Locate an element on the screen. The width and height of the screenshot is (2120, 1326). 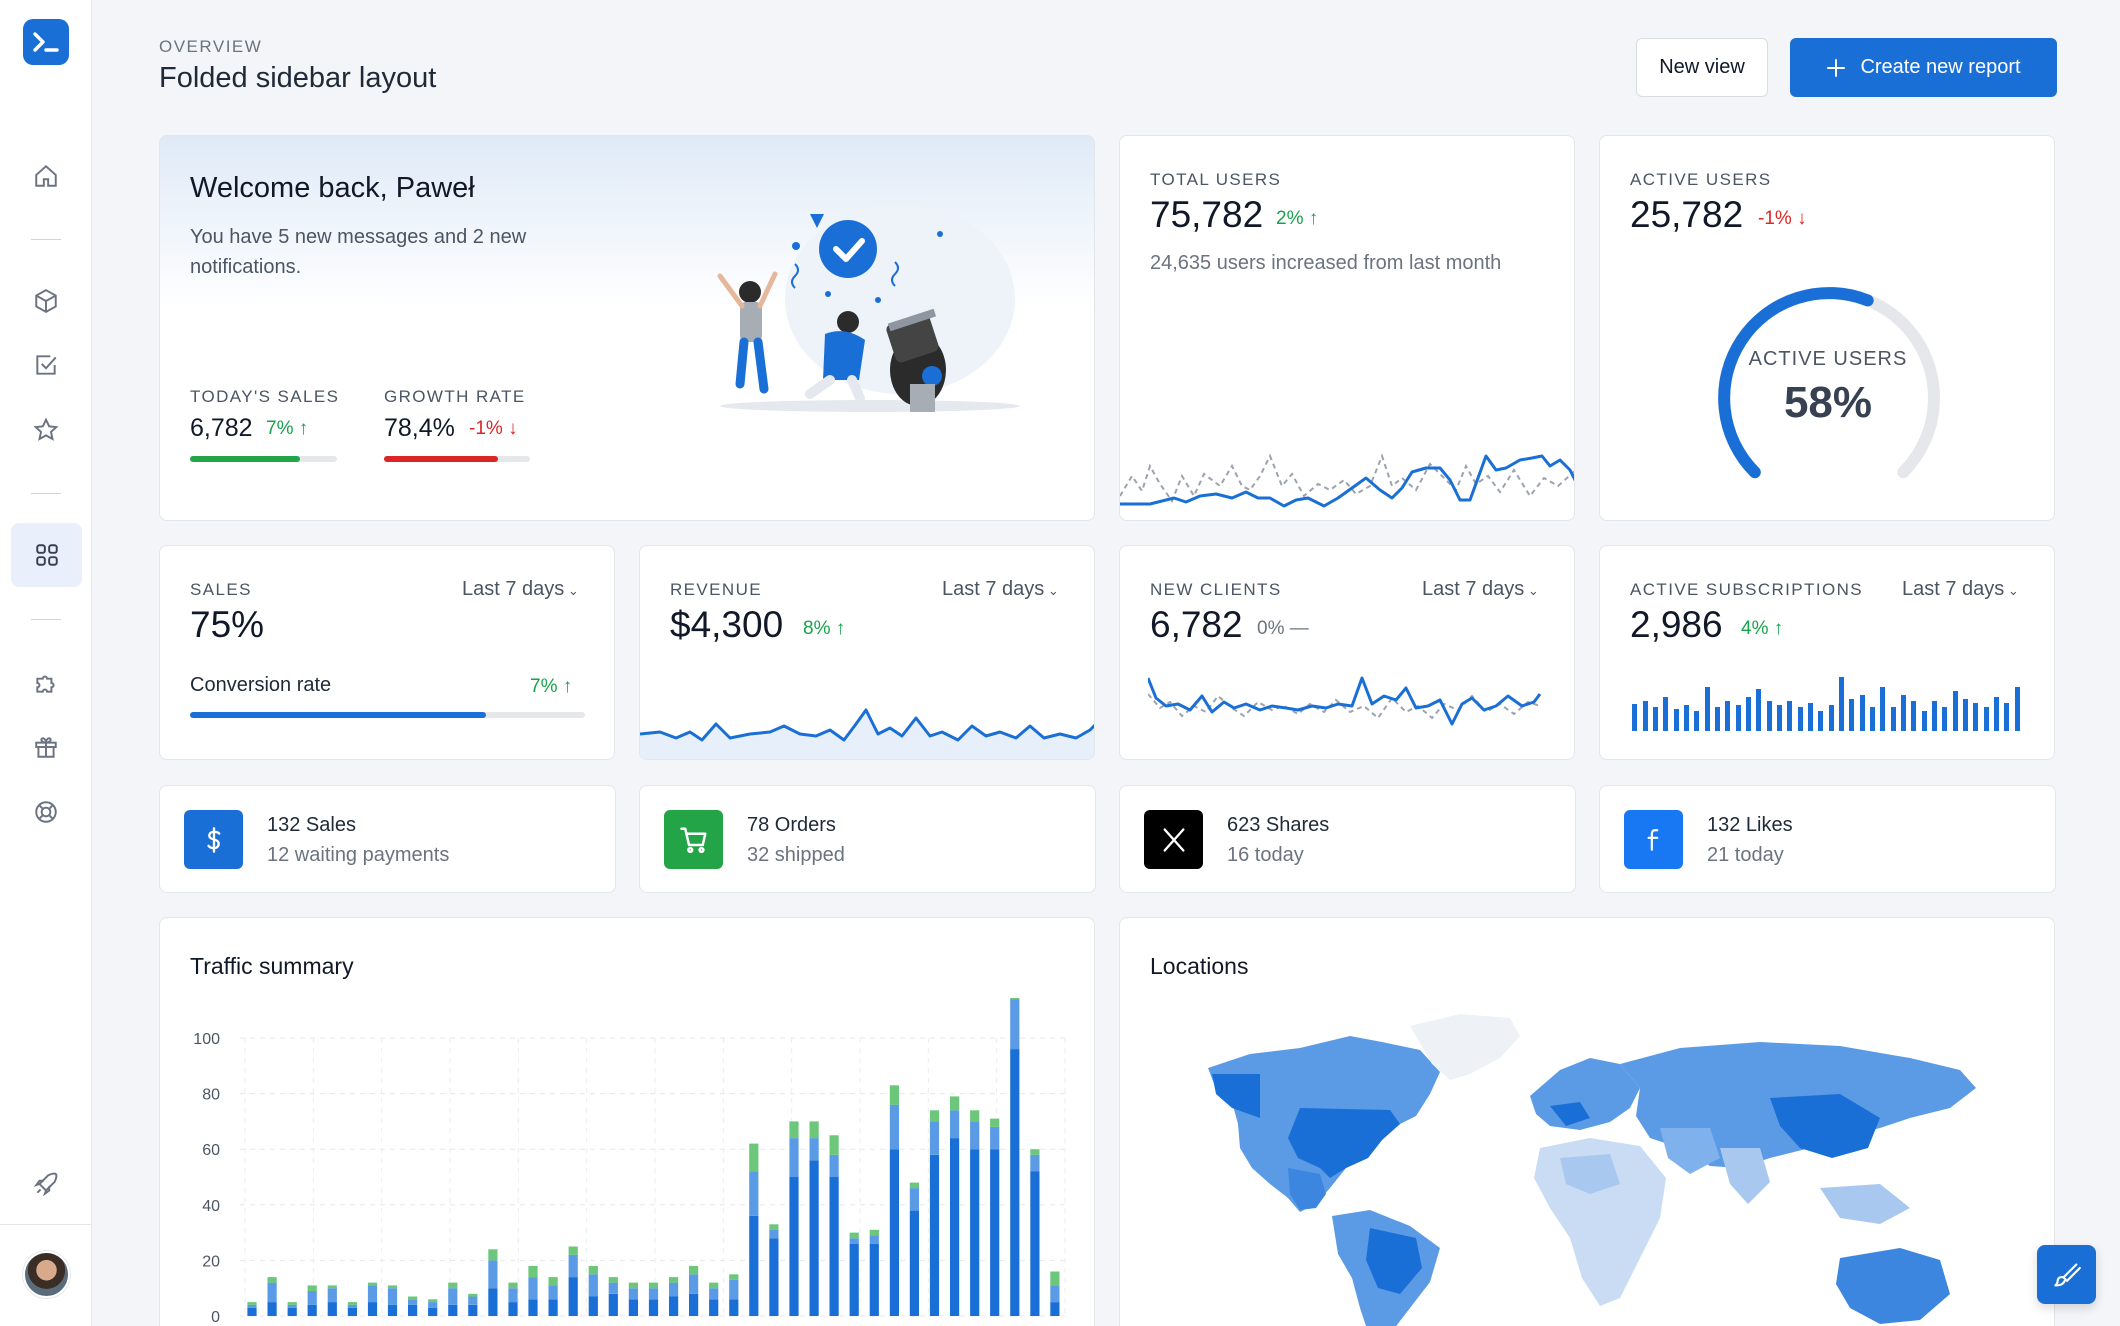
range-dropdown: Last 7 days ⌄ is located at coordinates (1000, 589).